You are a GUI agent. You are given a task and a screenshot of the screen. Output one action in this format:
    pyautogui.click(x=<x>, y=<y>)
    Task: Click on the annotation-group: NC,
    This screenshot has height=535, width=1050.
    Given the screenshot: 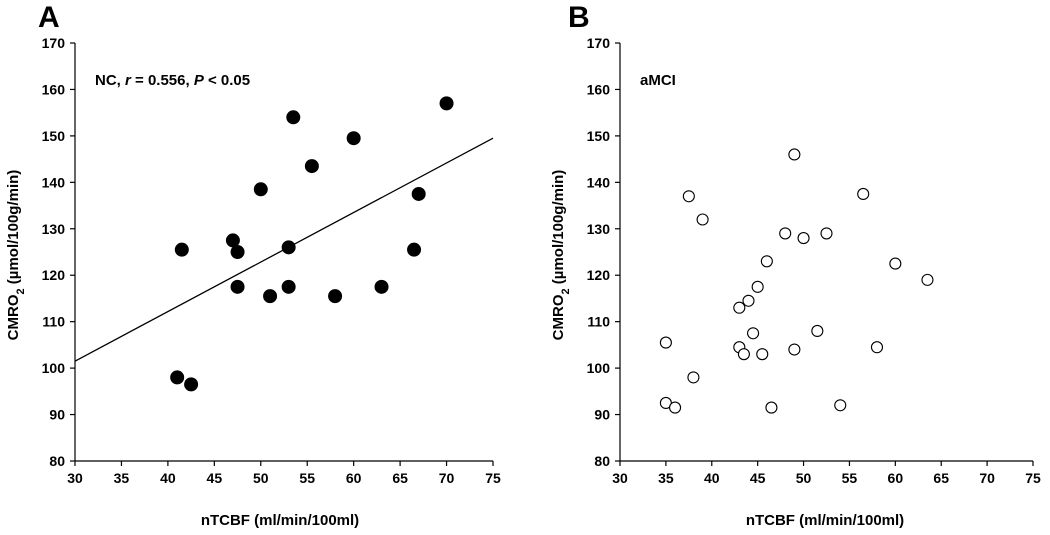 What is the action you would take?
    pyautogui.click(x=110, y=80)
    